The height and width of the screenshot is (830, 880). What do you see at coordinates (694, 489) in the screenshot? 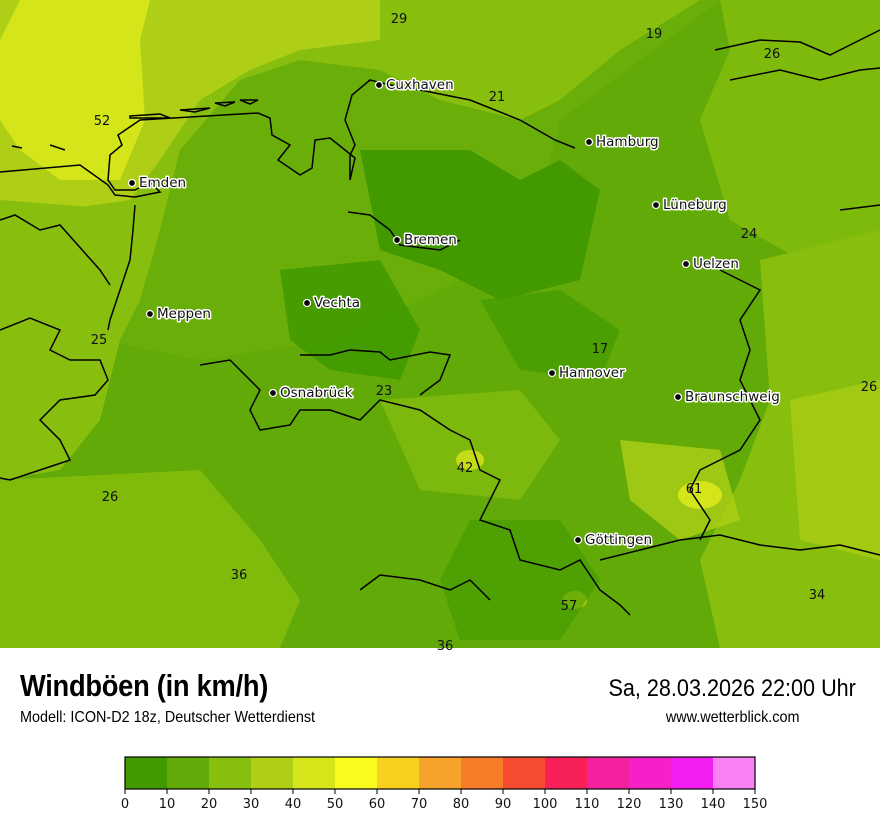
I see `gust-value-label: 61` at bounding box center [694, 489].